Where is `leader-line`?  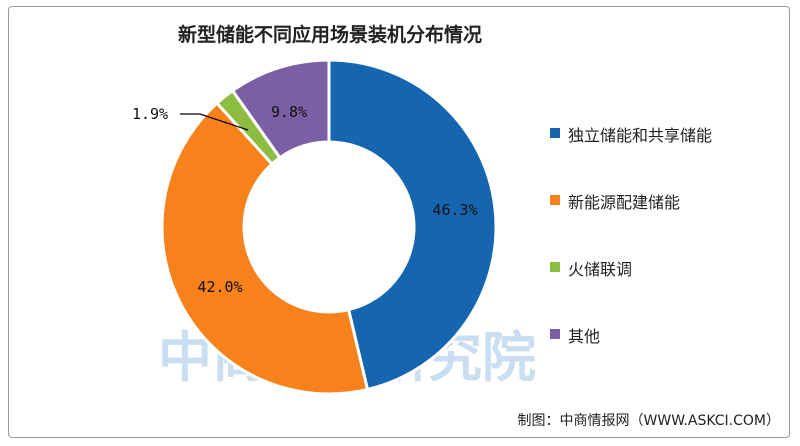 leader-line is located at coordinates (214, 122).